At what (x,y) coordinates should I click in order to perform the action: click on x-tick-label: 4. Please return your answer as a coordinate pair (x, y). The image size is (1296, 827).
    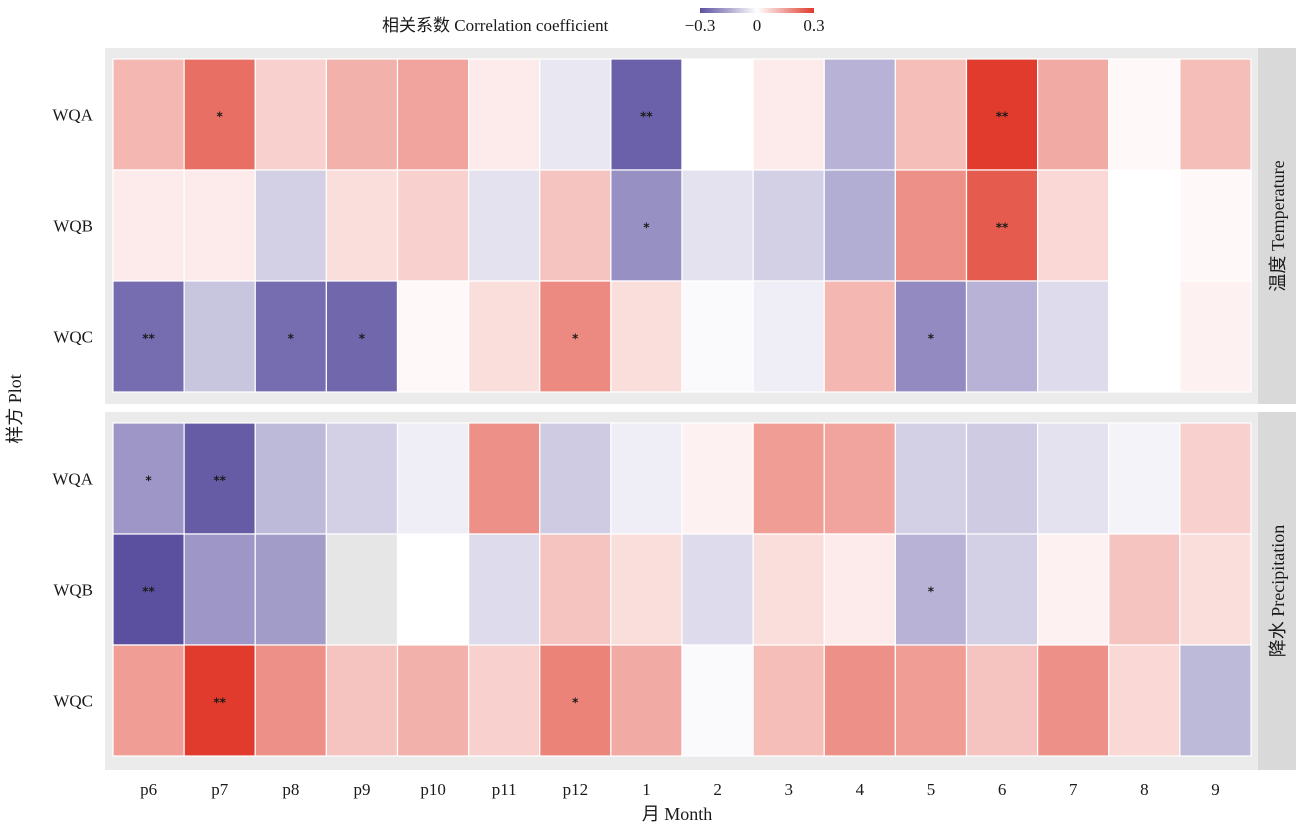
    Looking at the image, I should click on (860, 789).